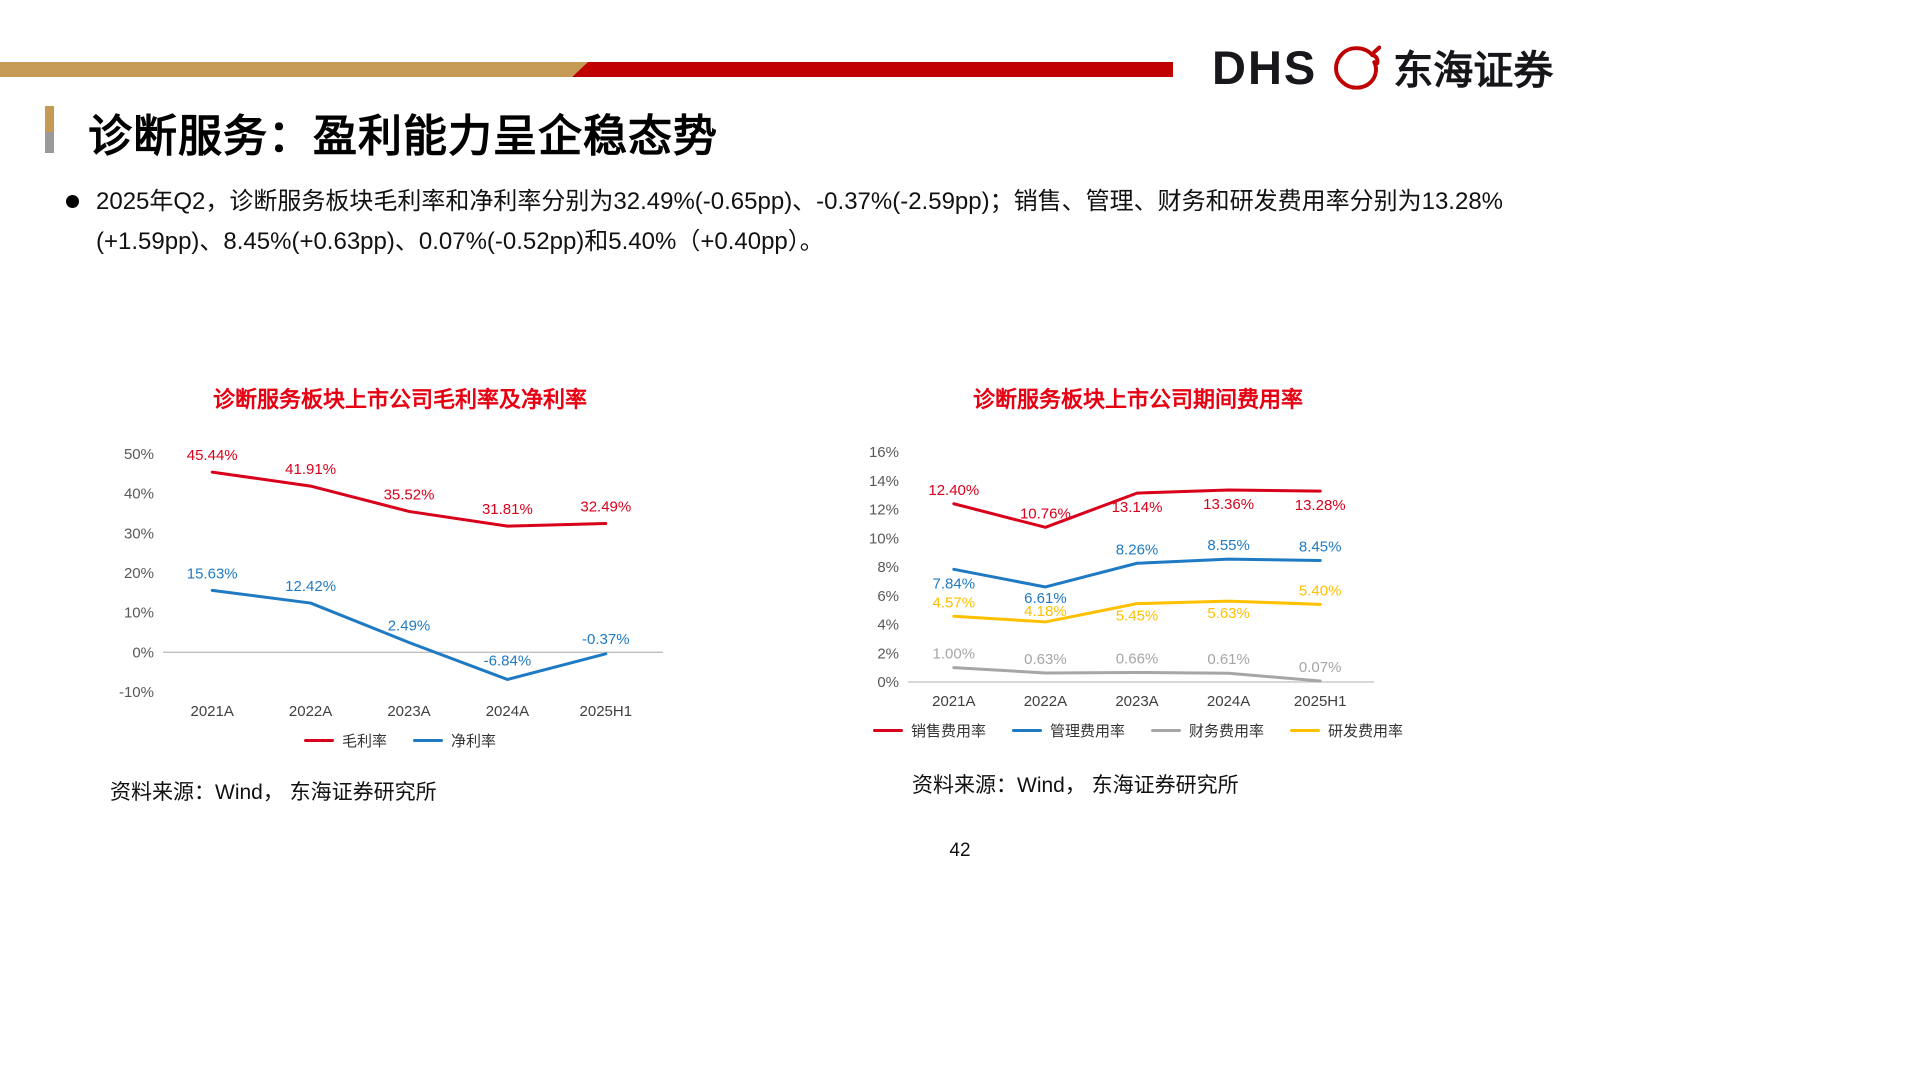  I want to click on legend-label: 管理费用率, so click(1087, 731).